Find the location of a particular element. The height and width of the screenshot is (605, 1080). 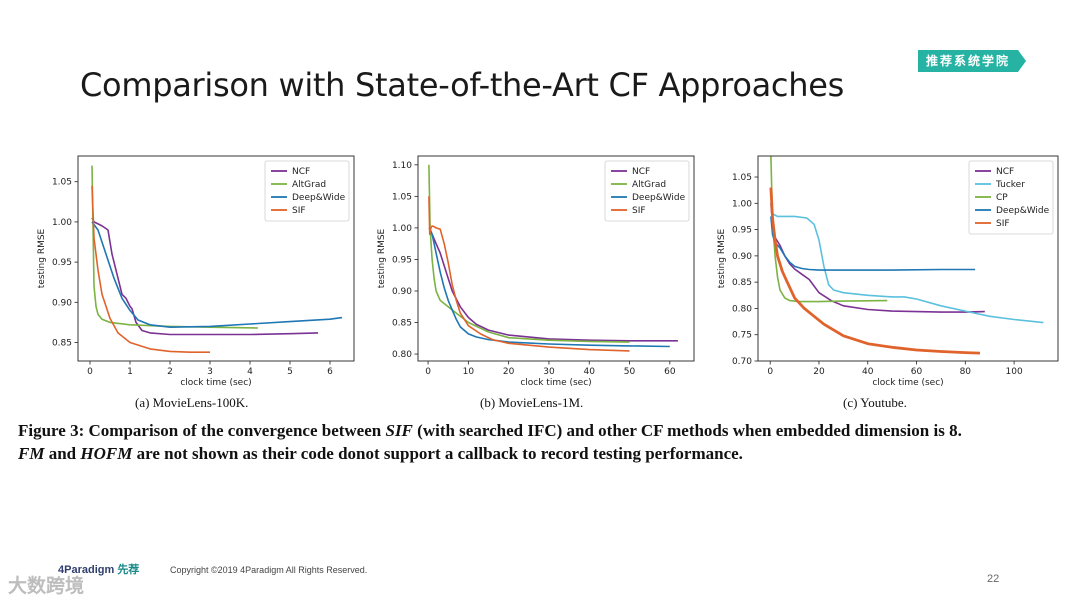

x-tick-label: 50 is located at coordinates (630, 372).